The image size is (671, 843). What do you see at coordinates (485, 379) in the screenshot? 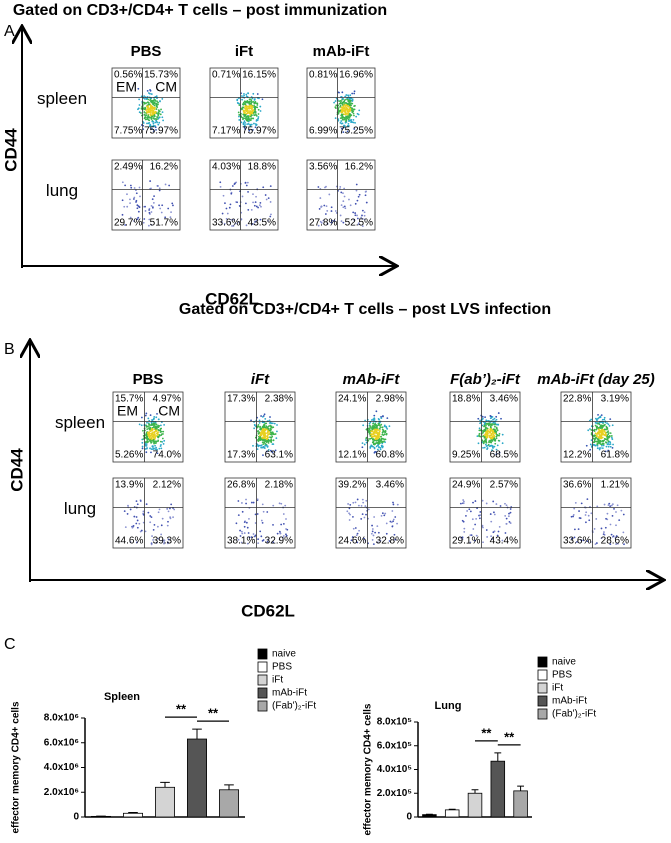
I see `column-header: F(ab’)₂-iFt` at bounding box center [485, 379].